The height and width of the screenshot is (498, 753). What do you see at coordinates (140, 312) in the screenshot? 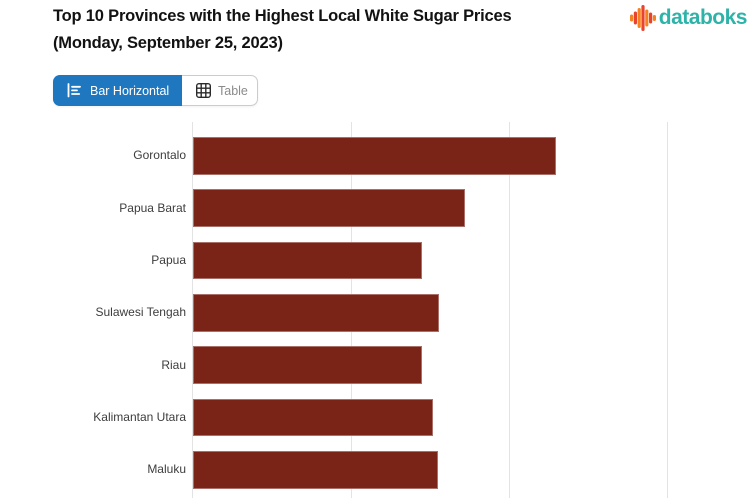
I see `bar-label: Sulawesi Tengah` at bounding box center [140, 312].